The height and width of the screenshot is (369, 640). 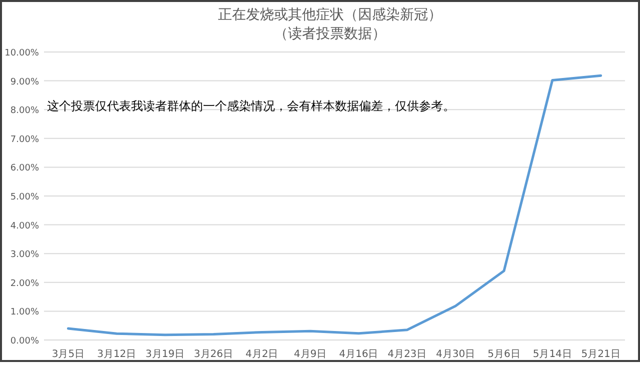 I want to click on x-tick-label: 4月2日, so click(x=262, y=354).